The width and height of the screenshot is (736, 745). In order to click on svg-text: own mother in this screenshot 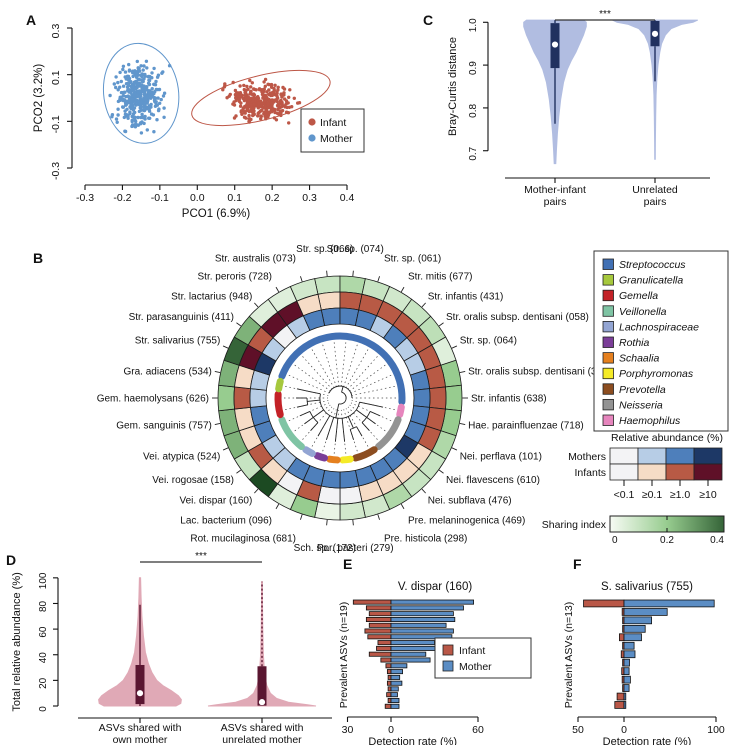, I will do `click(140, 739)`.